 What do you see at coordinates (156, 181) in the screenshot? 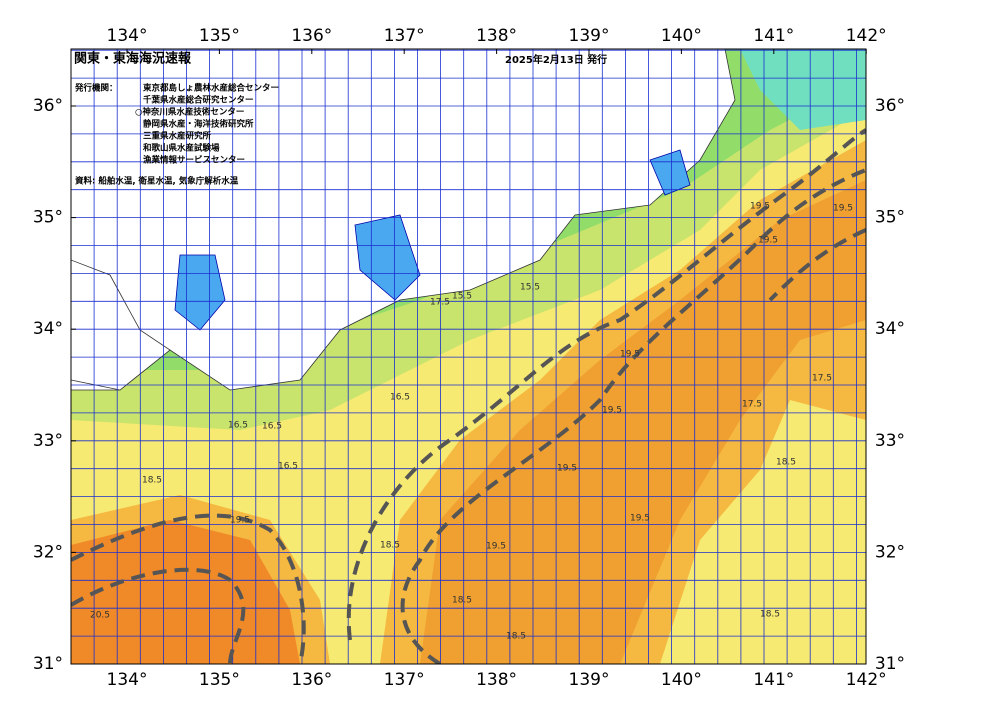
I see `data-source: 資料: 船舶水温, 衛星水温, 気象庁解析水温` at bounding box center [156, 181].